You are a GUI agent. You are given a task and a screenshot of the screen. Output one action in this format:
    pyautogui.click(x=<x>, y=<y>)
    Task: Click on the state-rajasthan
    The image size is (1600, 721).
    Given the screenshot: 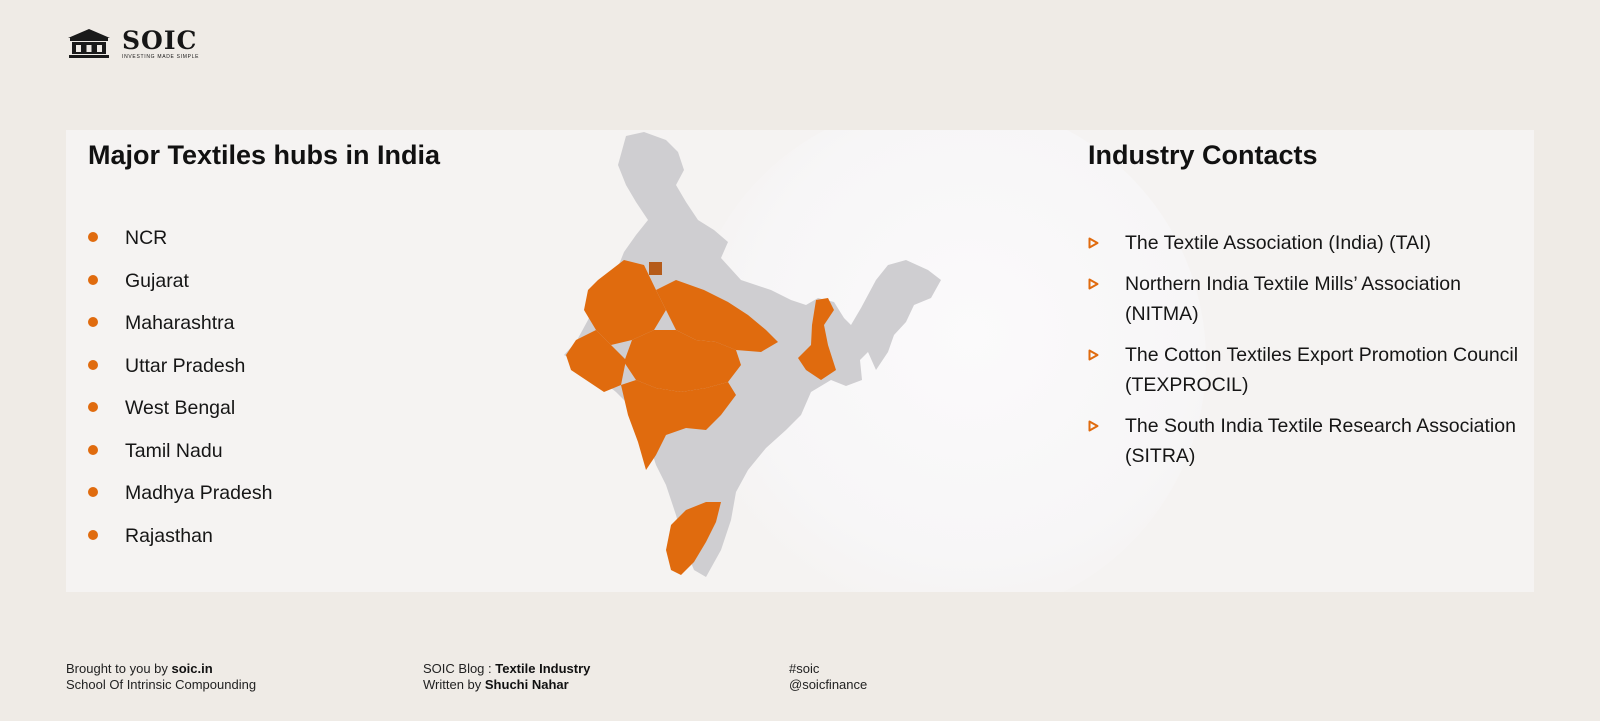 What is the action you would take?
    pyautogui.click(x=625, y=302)
    